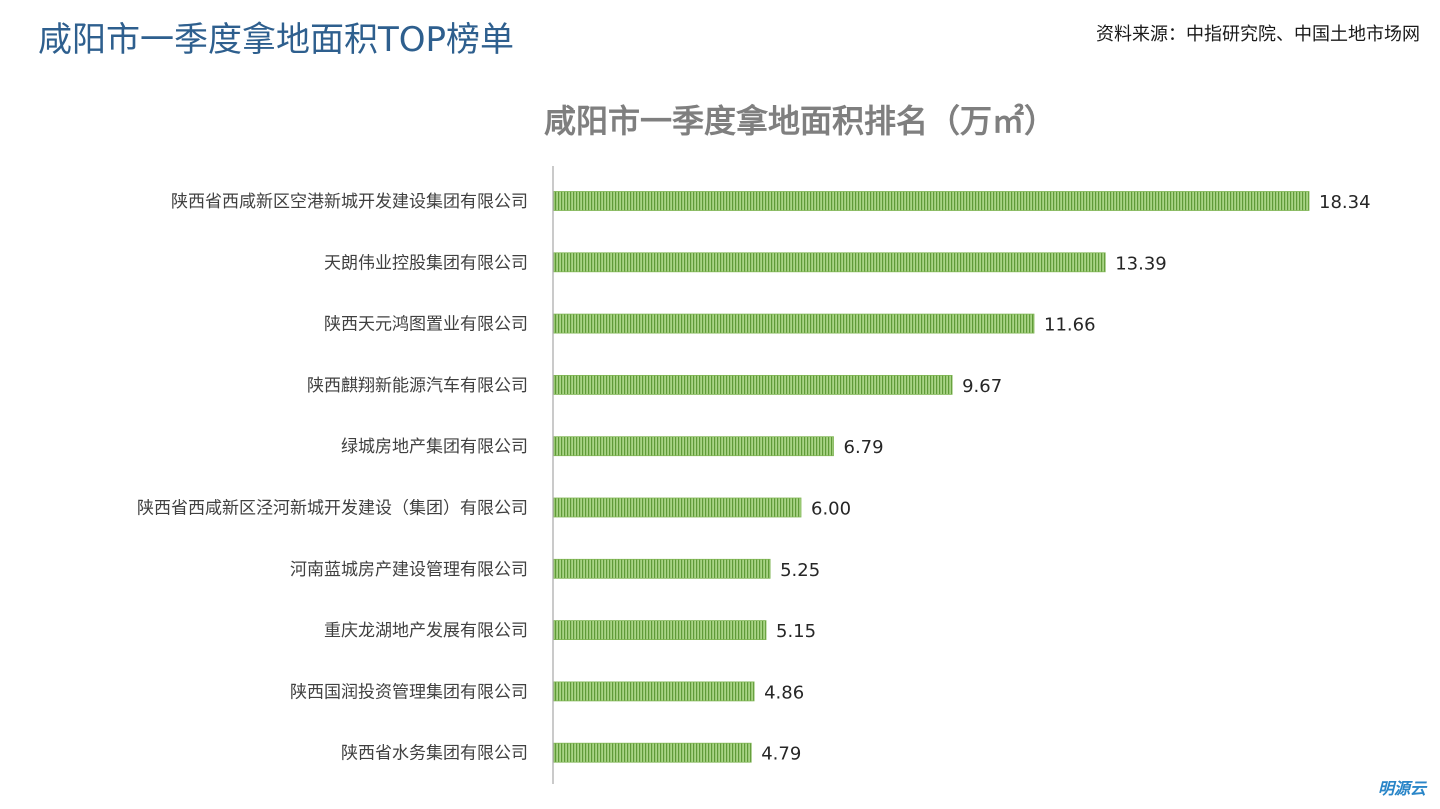  I want to click on category-label: 河南蓝城房产建设管理有限公司, so click(409, 570).